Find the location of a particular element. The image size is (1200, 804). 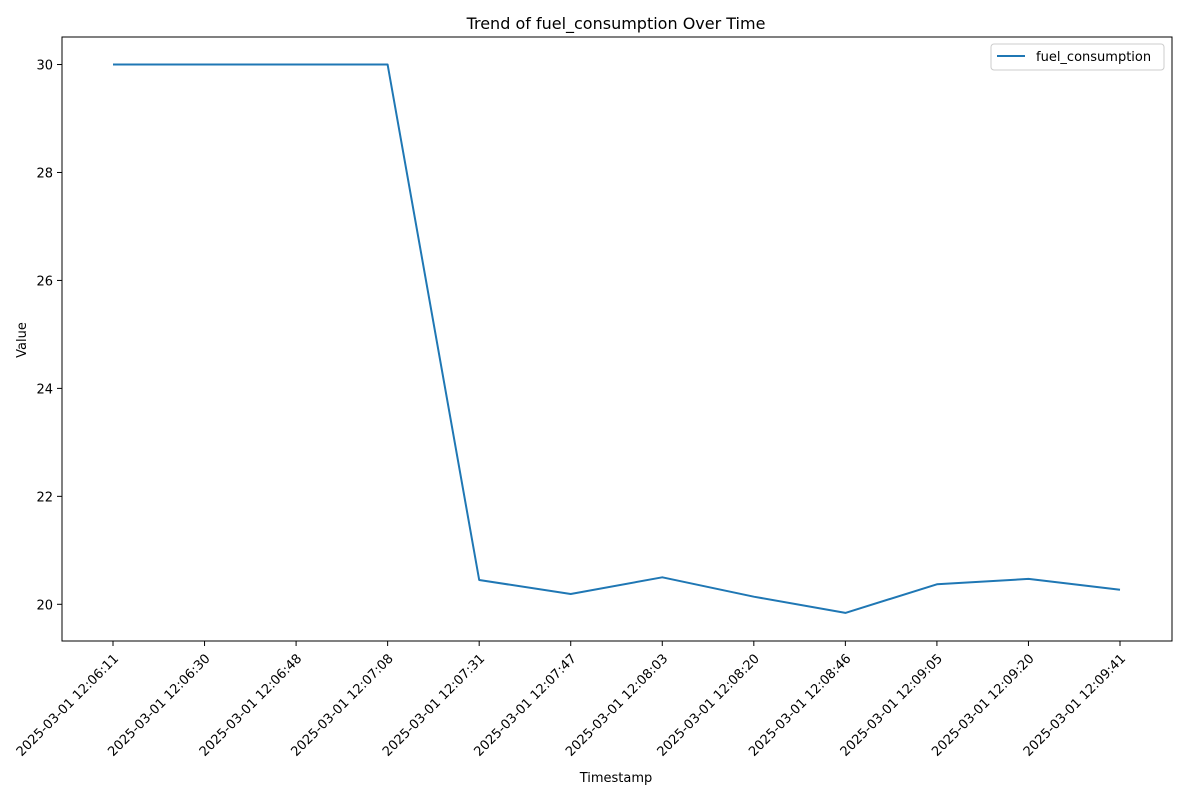

y-axis-title: Value is located at coordinates (22, 340).